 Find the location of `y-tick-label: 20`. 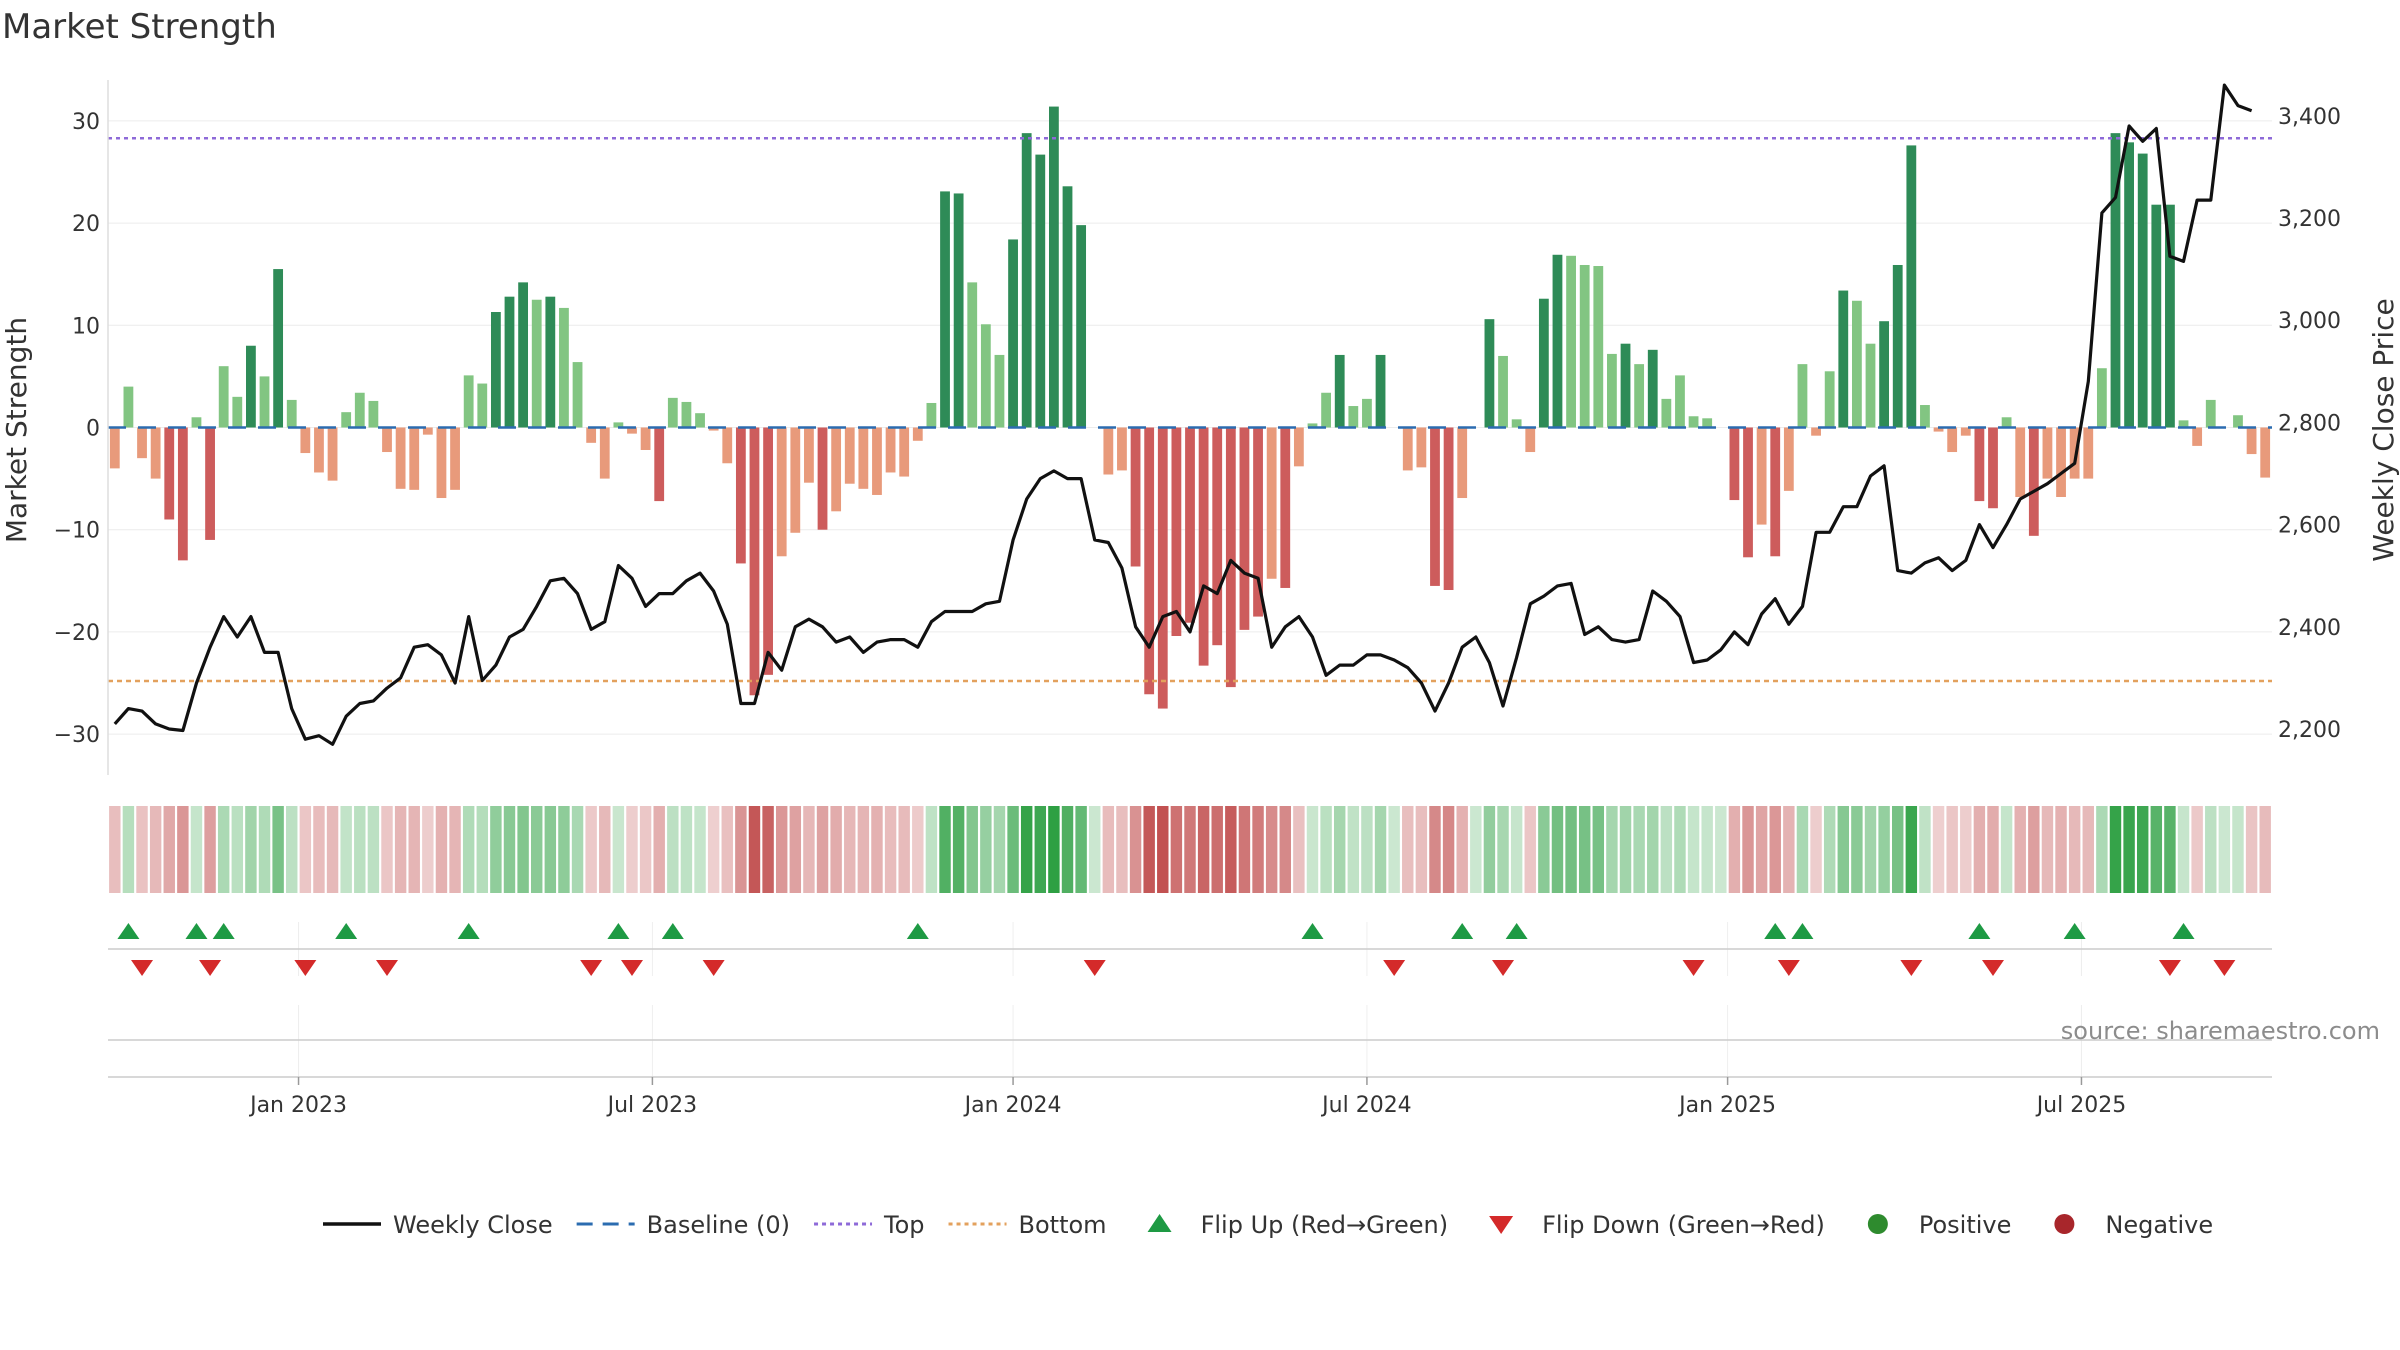

y-tick-label: 20 is located at coordinates (86, 224).